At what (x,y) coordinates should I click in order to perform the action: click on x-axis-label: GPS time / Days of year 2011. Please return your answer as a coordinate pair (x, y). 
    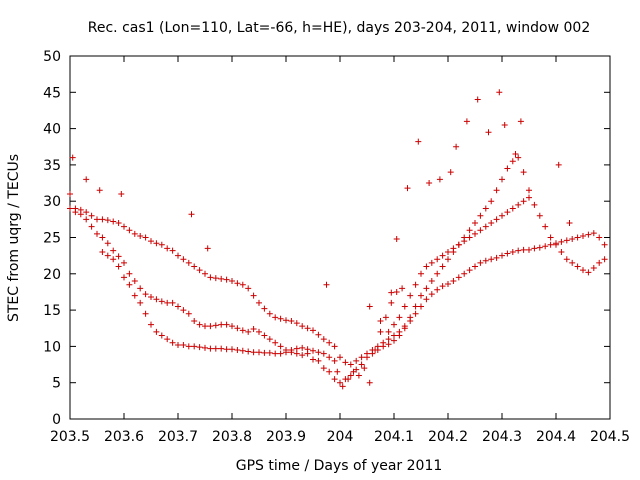
    Looking at the image, I should click on (339, 466).